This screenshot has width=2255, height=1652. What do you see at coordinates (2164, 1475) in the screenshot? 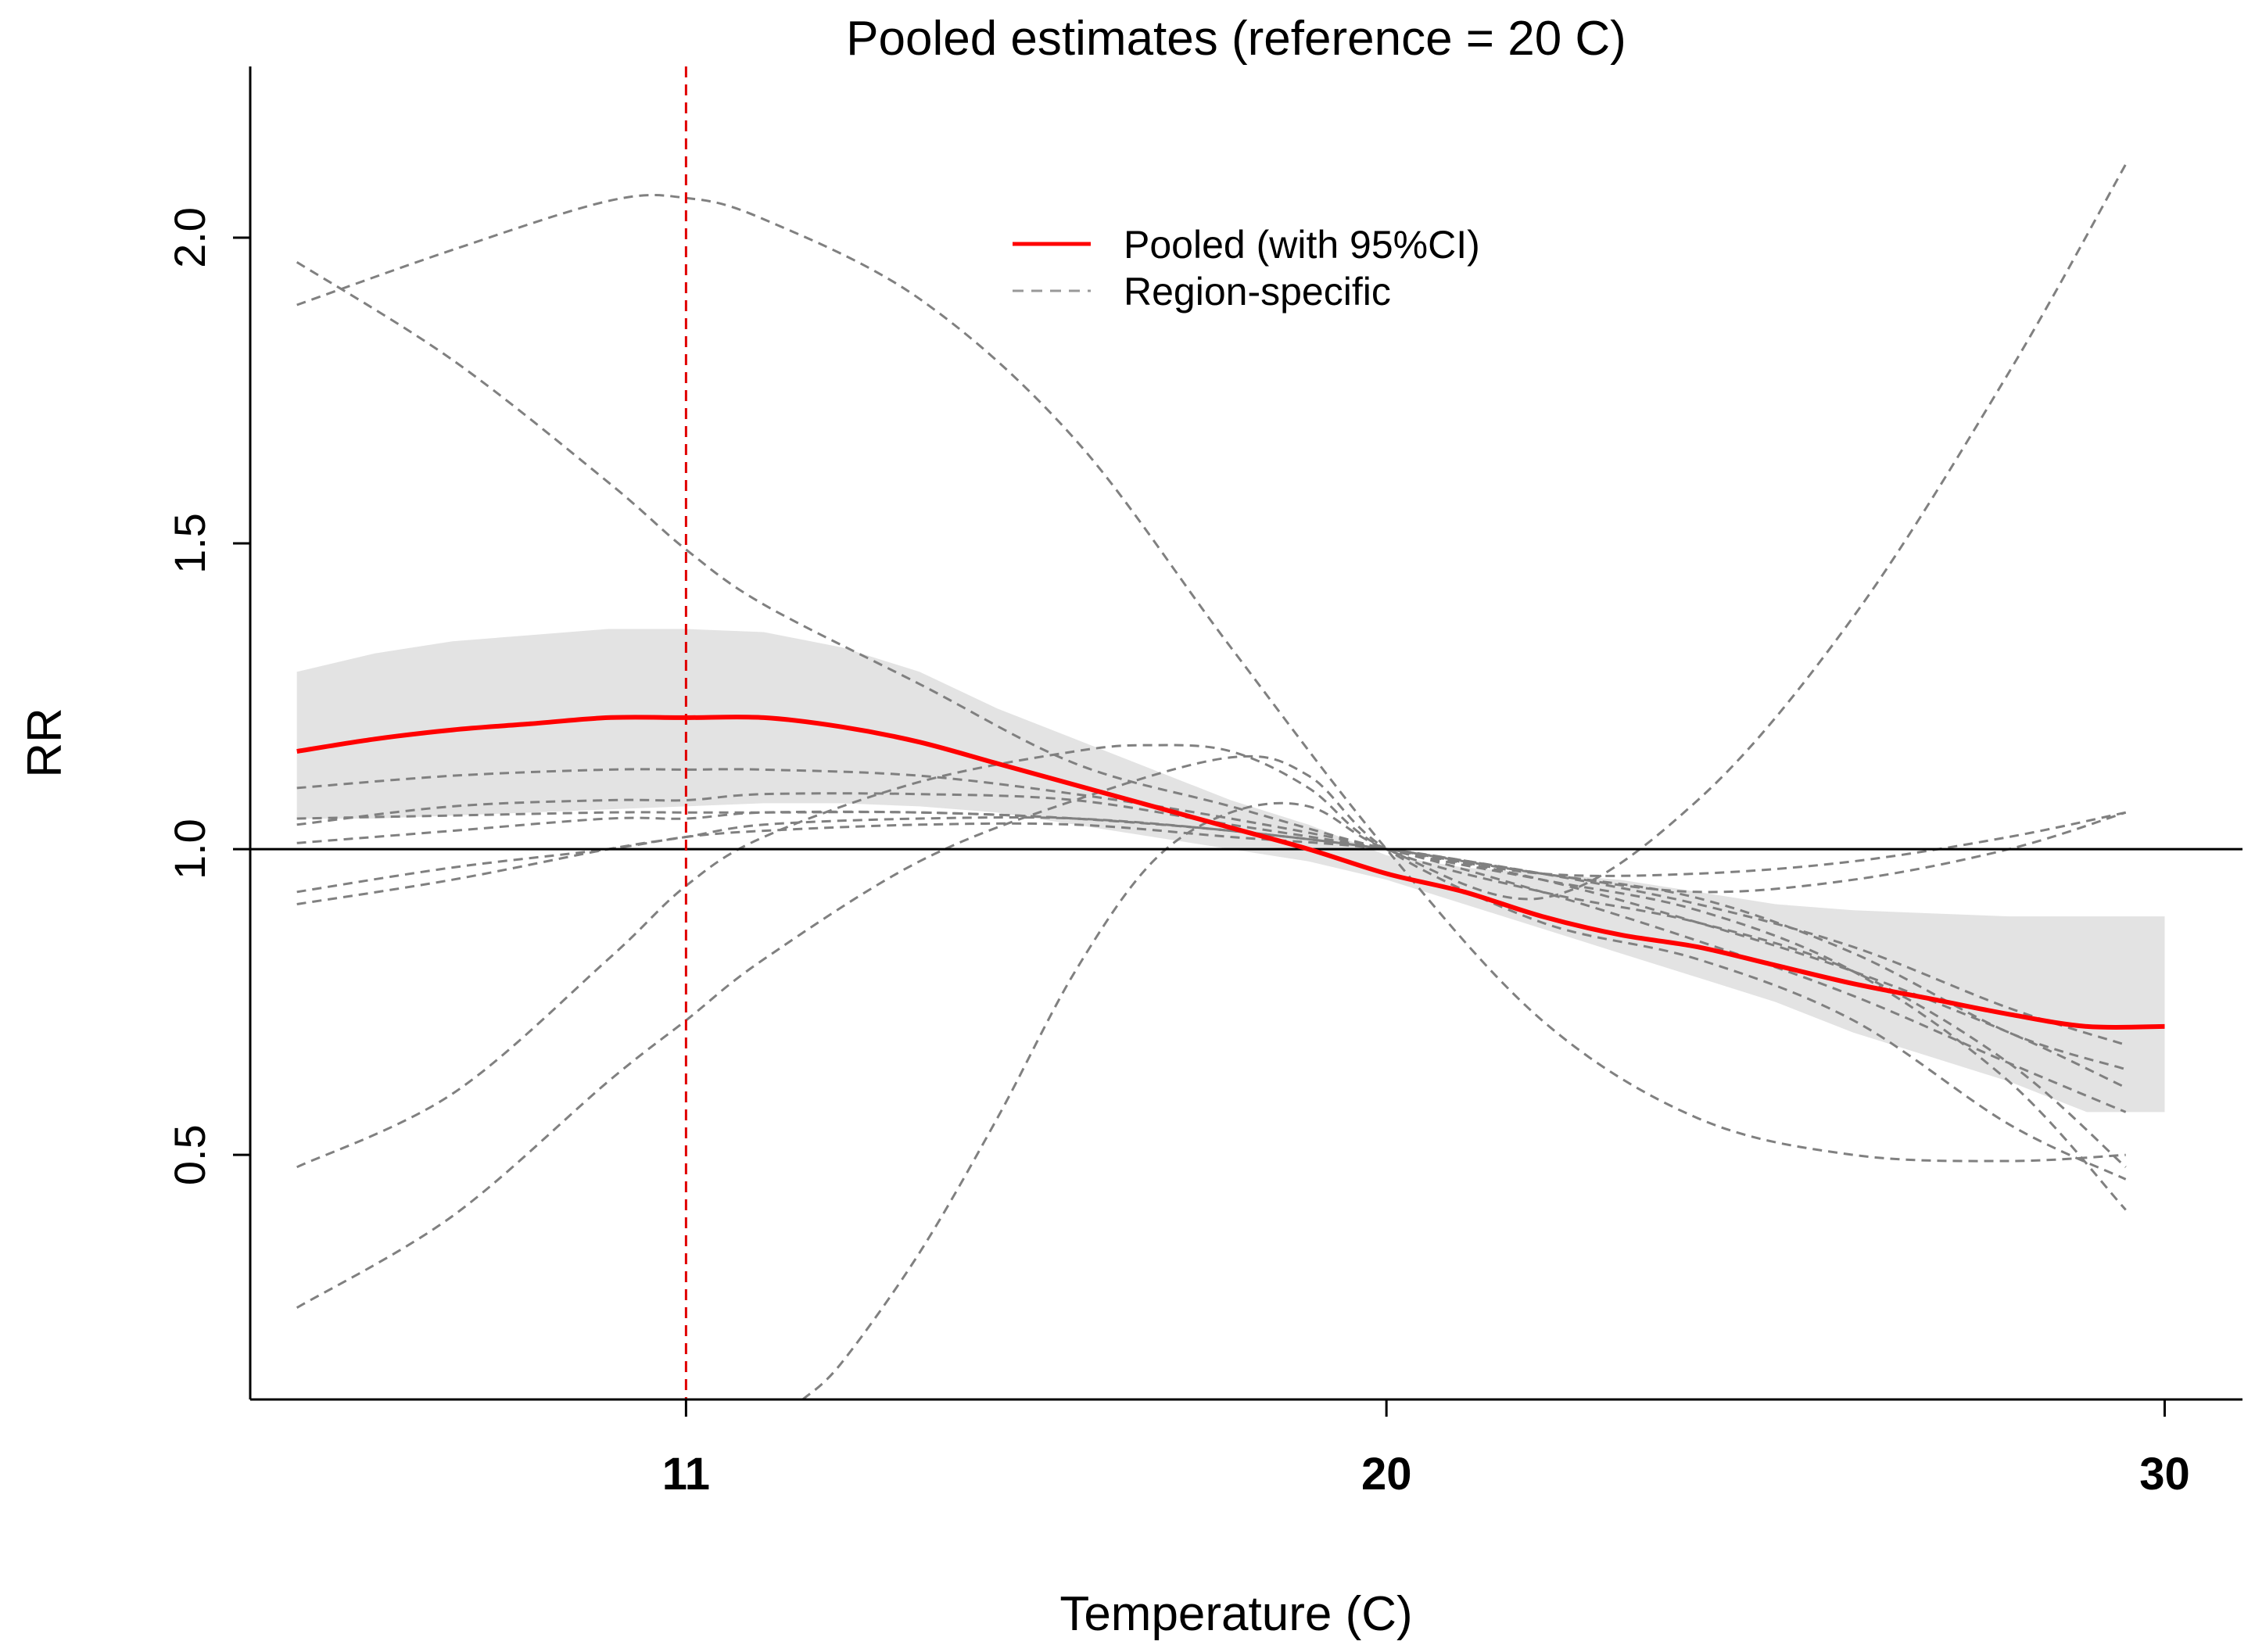
I see `x-tick-label: 30` at bounding box center [2164, 1475].